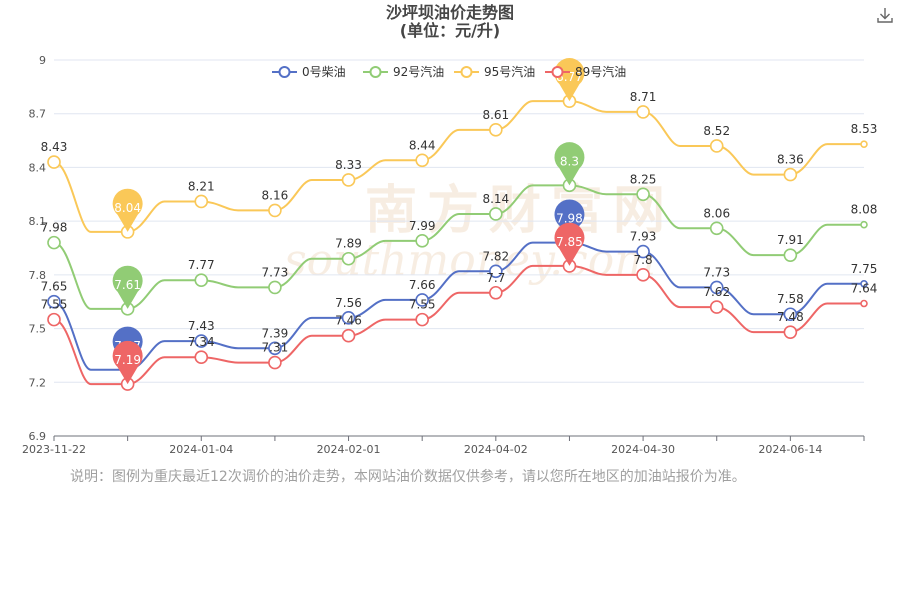 The height and width of the screenshot is (600, 900). I want to click on y-tick-label: 8.7, so click(38, 114).